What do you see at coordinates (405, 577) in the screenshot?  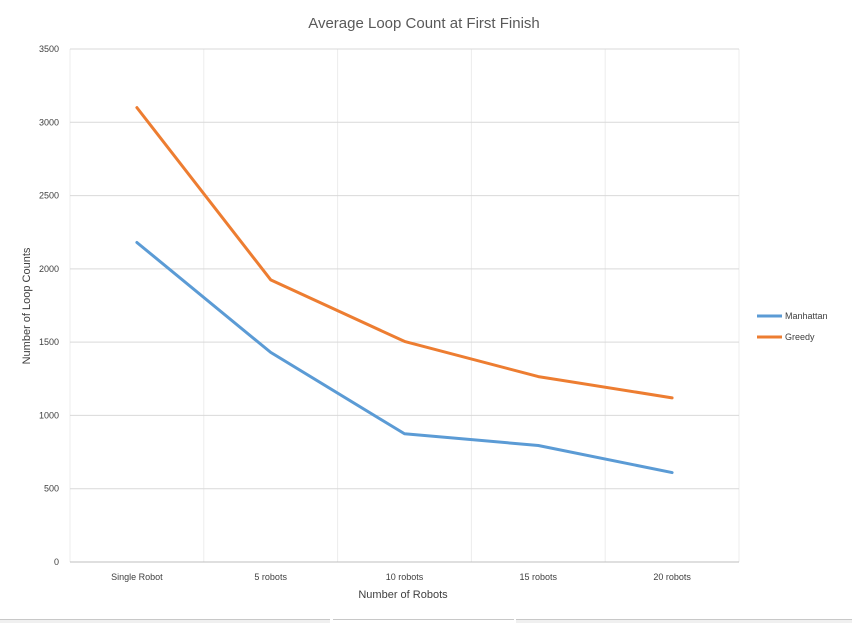 I see `x-tick-label: 10 robots` at bounding box center [405, 577].